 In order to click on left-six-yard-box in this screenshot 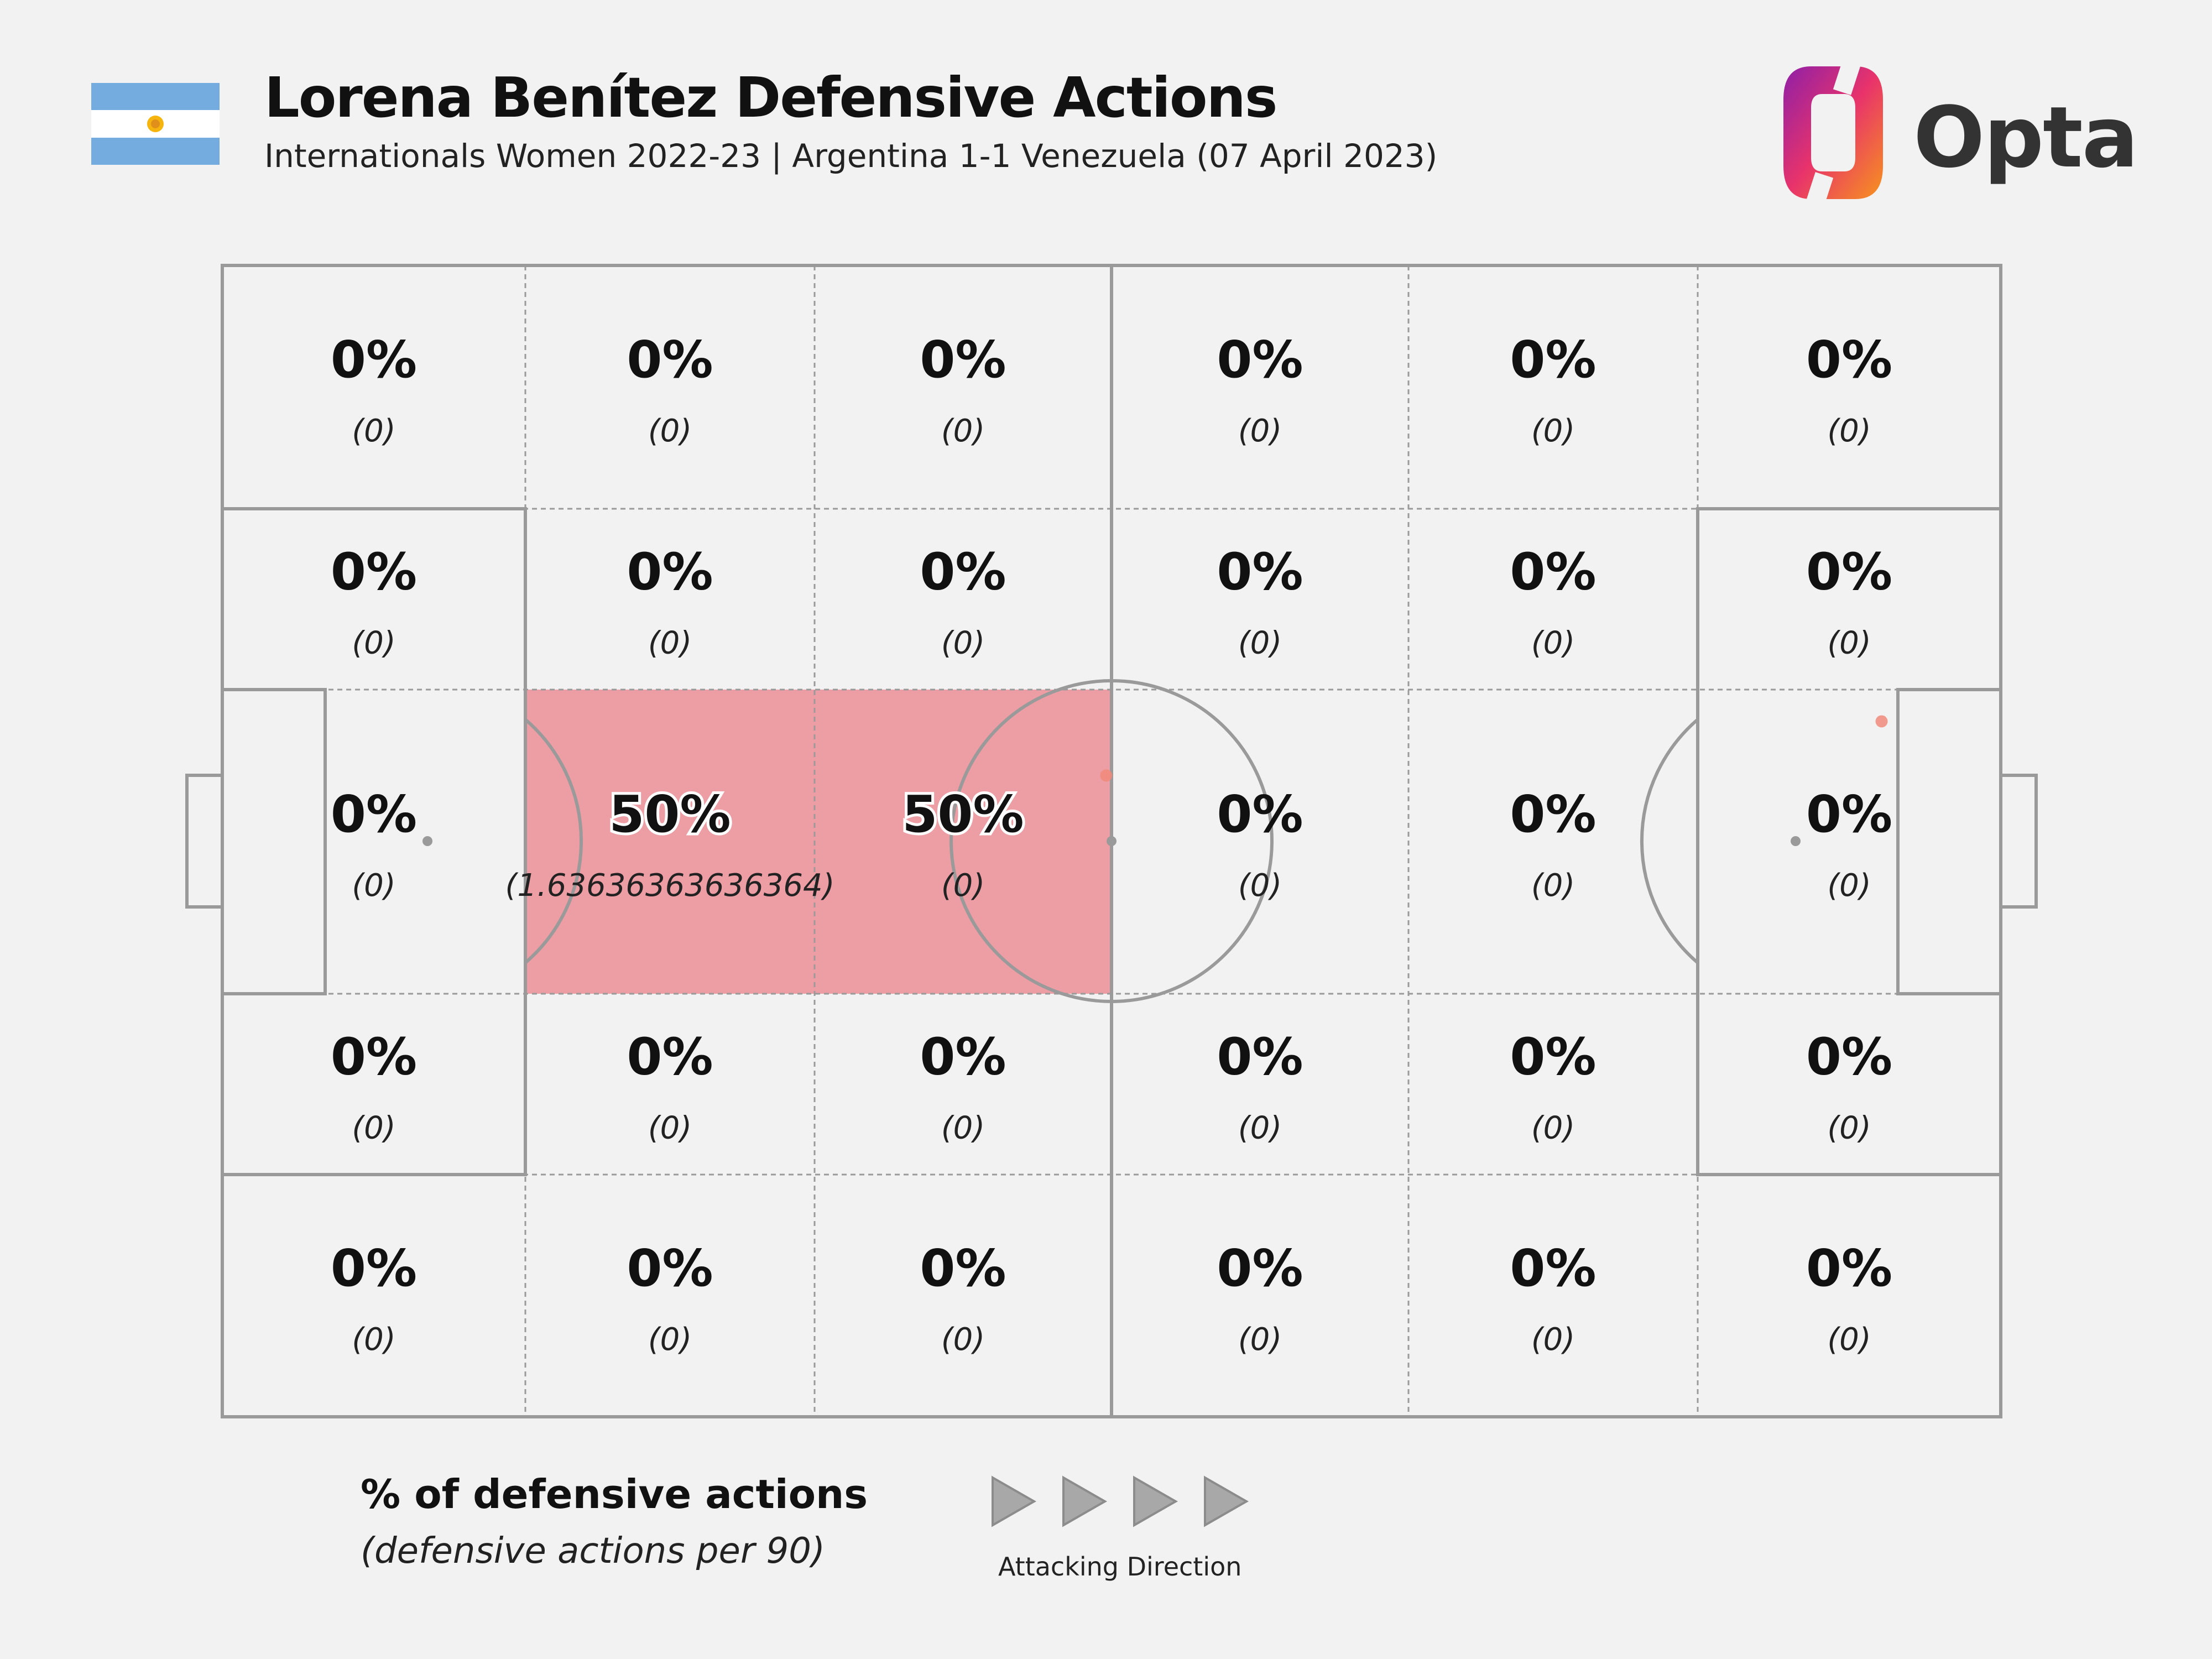, I will do `click(274, 842)`.